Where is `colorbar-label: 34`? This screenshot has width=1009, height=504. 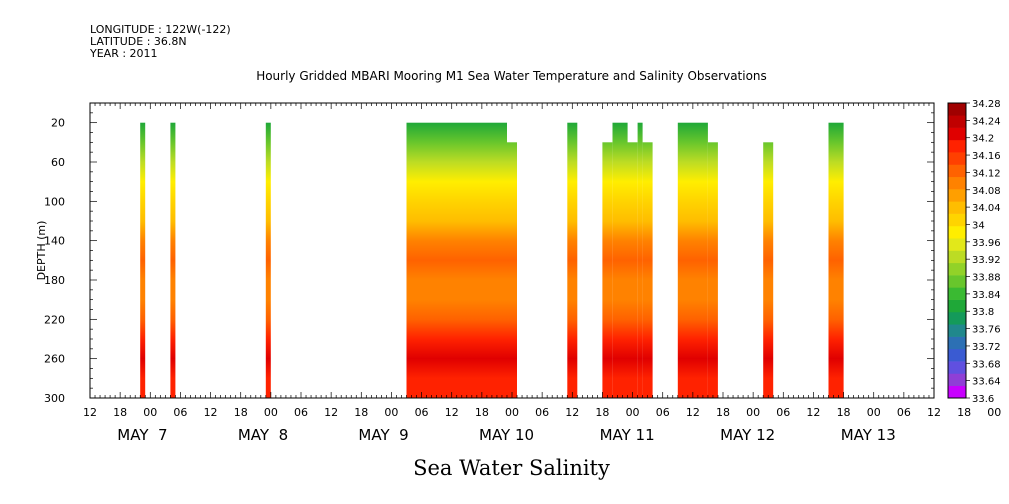
colorbar-label: 34 is located at coordinates (978, 225).